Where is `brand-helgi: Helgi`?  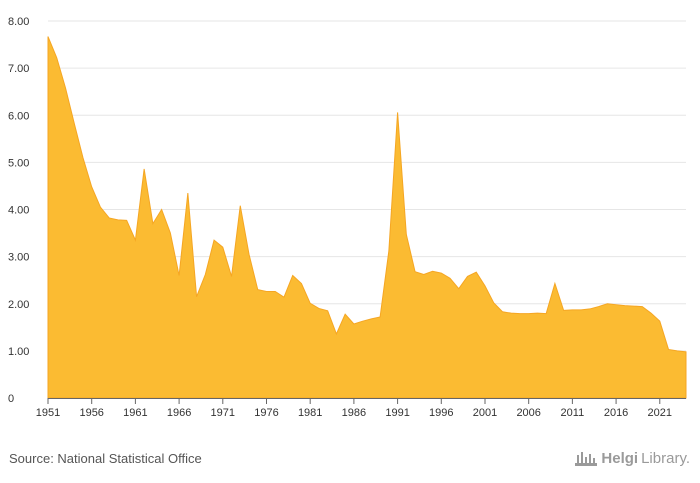
brand-helgi: Helgi is located at coordinates (620, 458).